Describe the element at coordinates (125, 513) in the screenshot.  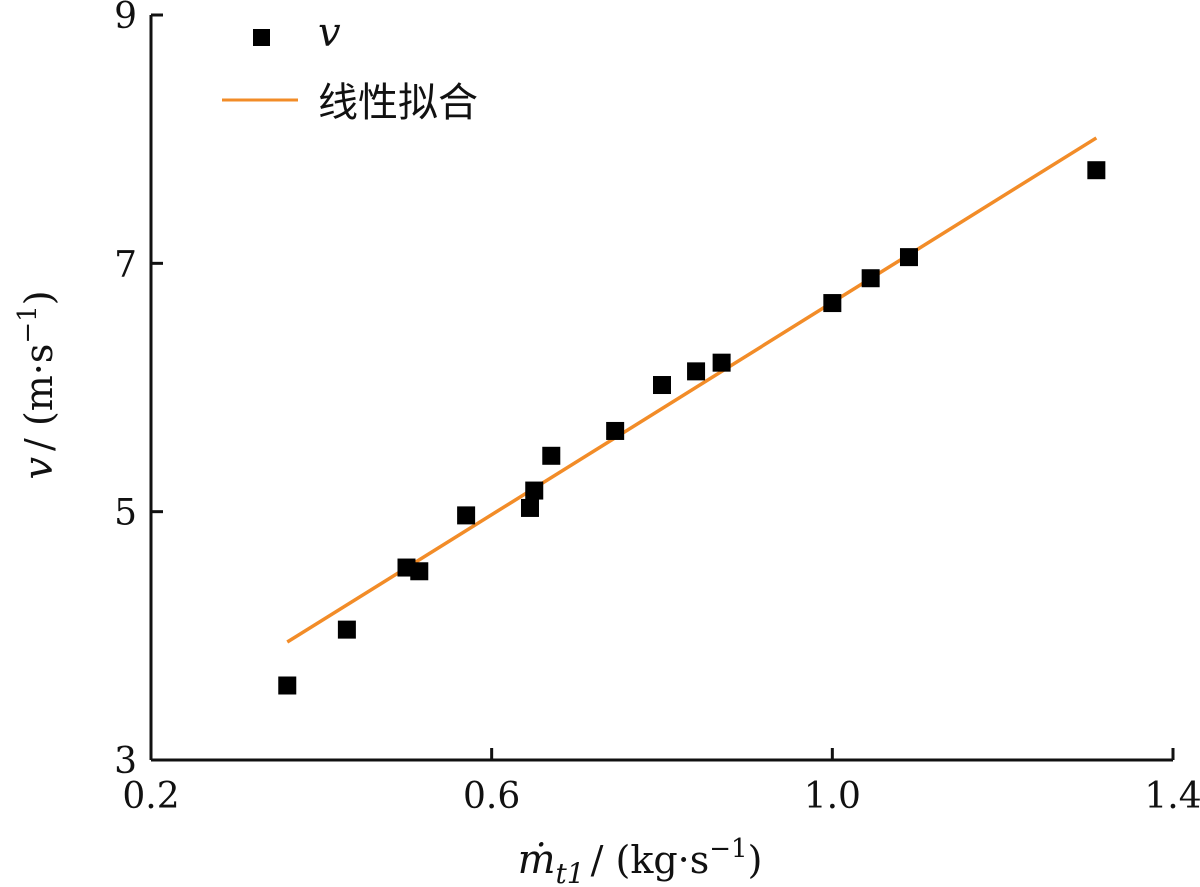
I see `y-tick-label: 5` at that location.